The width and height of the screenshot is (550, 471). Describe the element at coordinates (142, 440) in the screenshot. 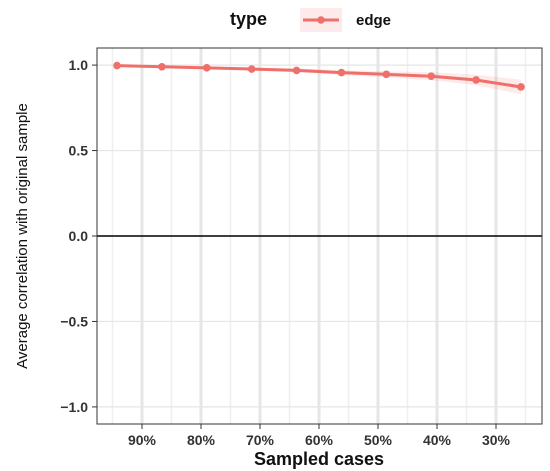

I see `x-tick-label: 90%` at that location.